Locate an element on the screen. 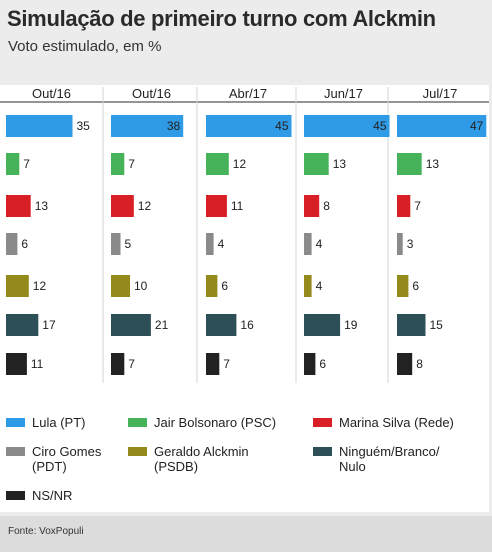  source-note: Fonte: VoxPopuli is located at coordinates (46, 531).